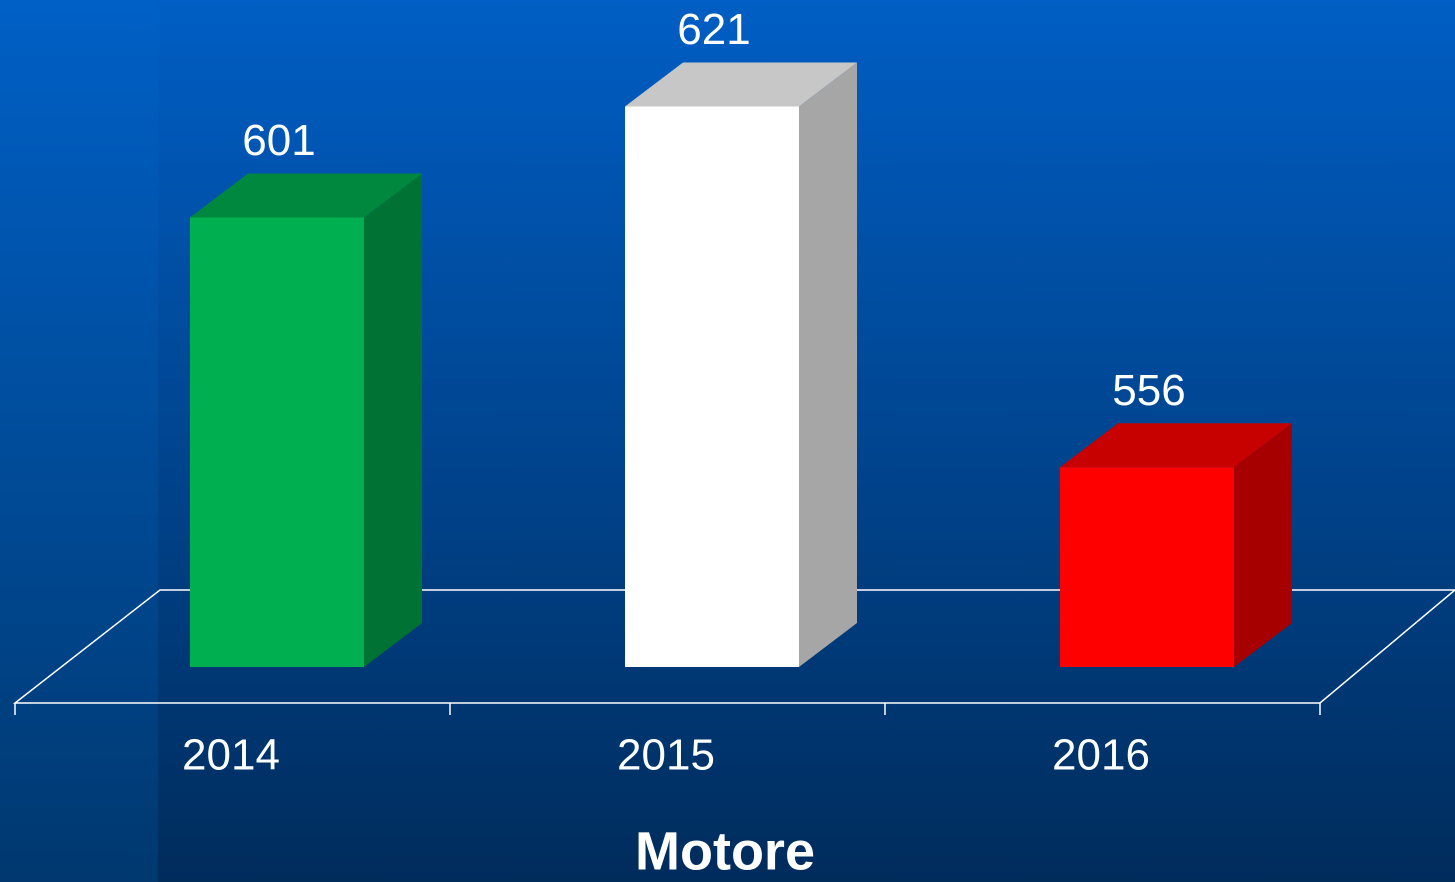 The image size is (1455, 882). I want to click on floor, so click(733, 652).